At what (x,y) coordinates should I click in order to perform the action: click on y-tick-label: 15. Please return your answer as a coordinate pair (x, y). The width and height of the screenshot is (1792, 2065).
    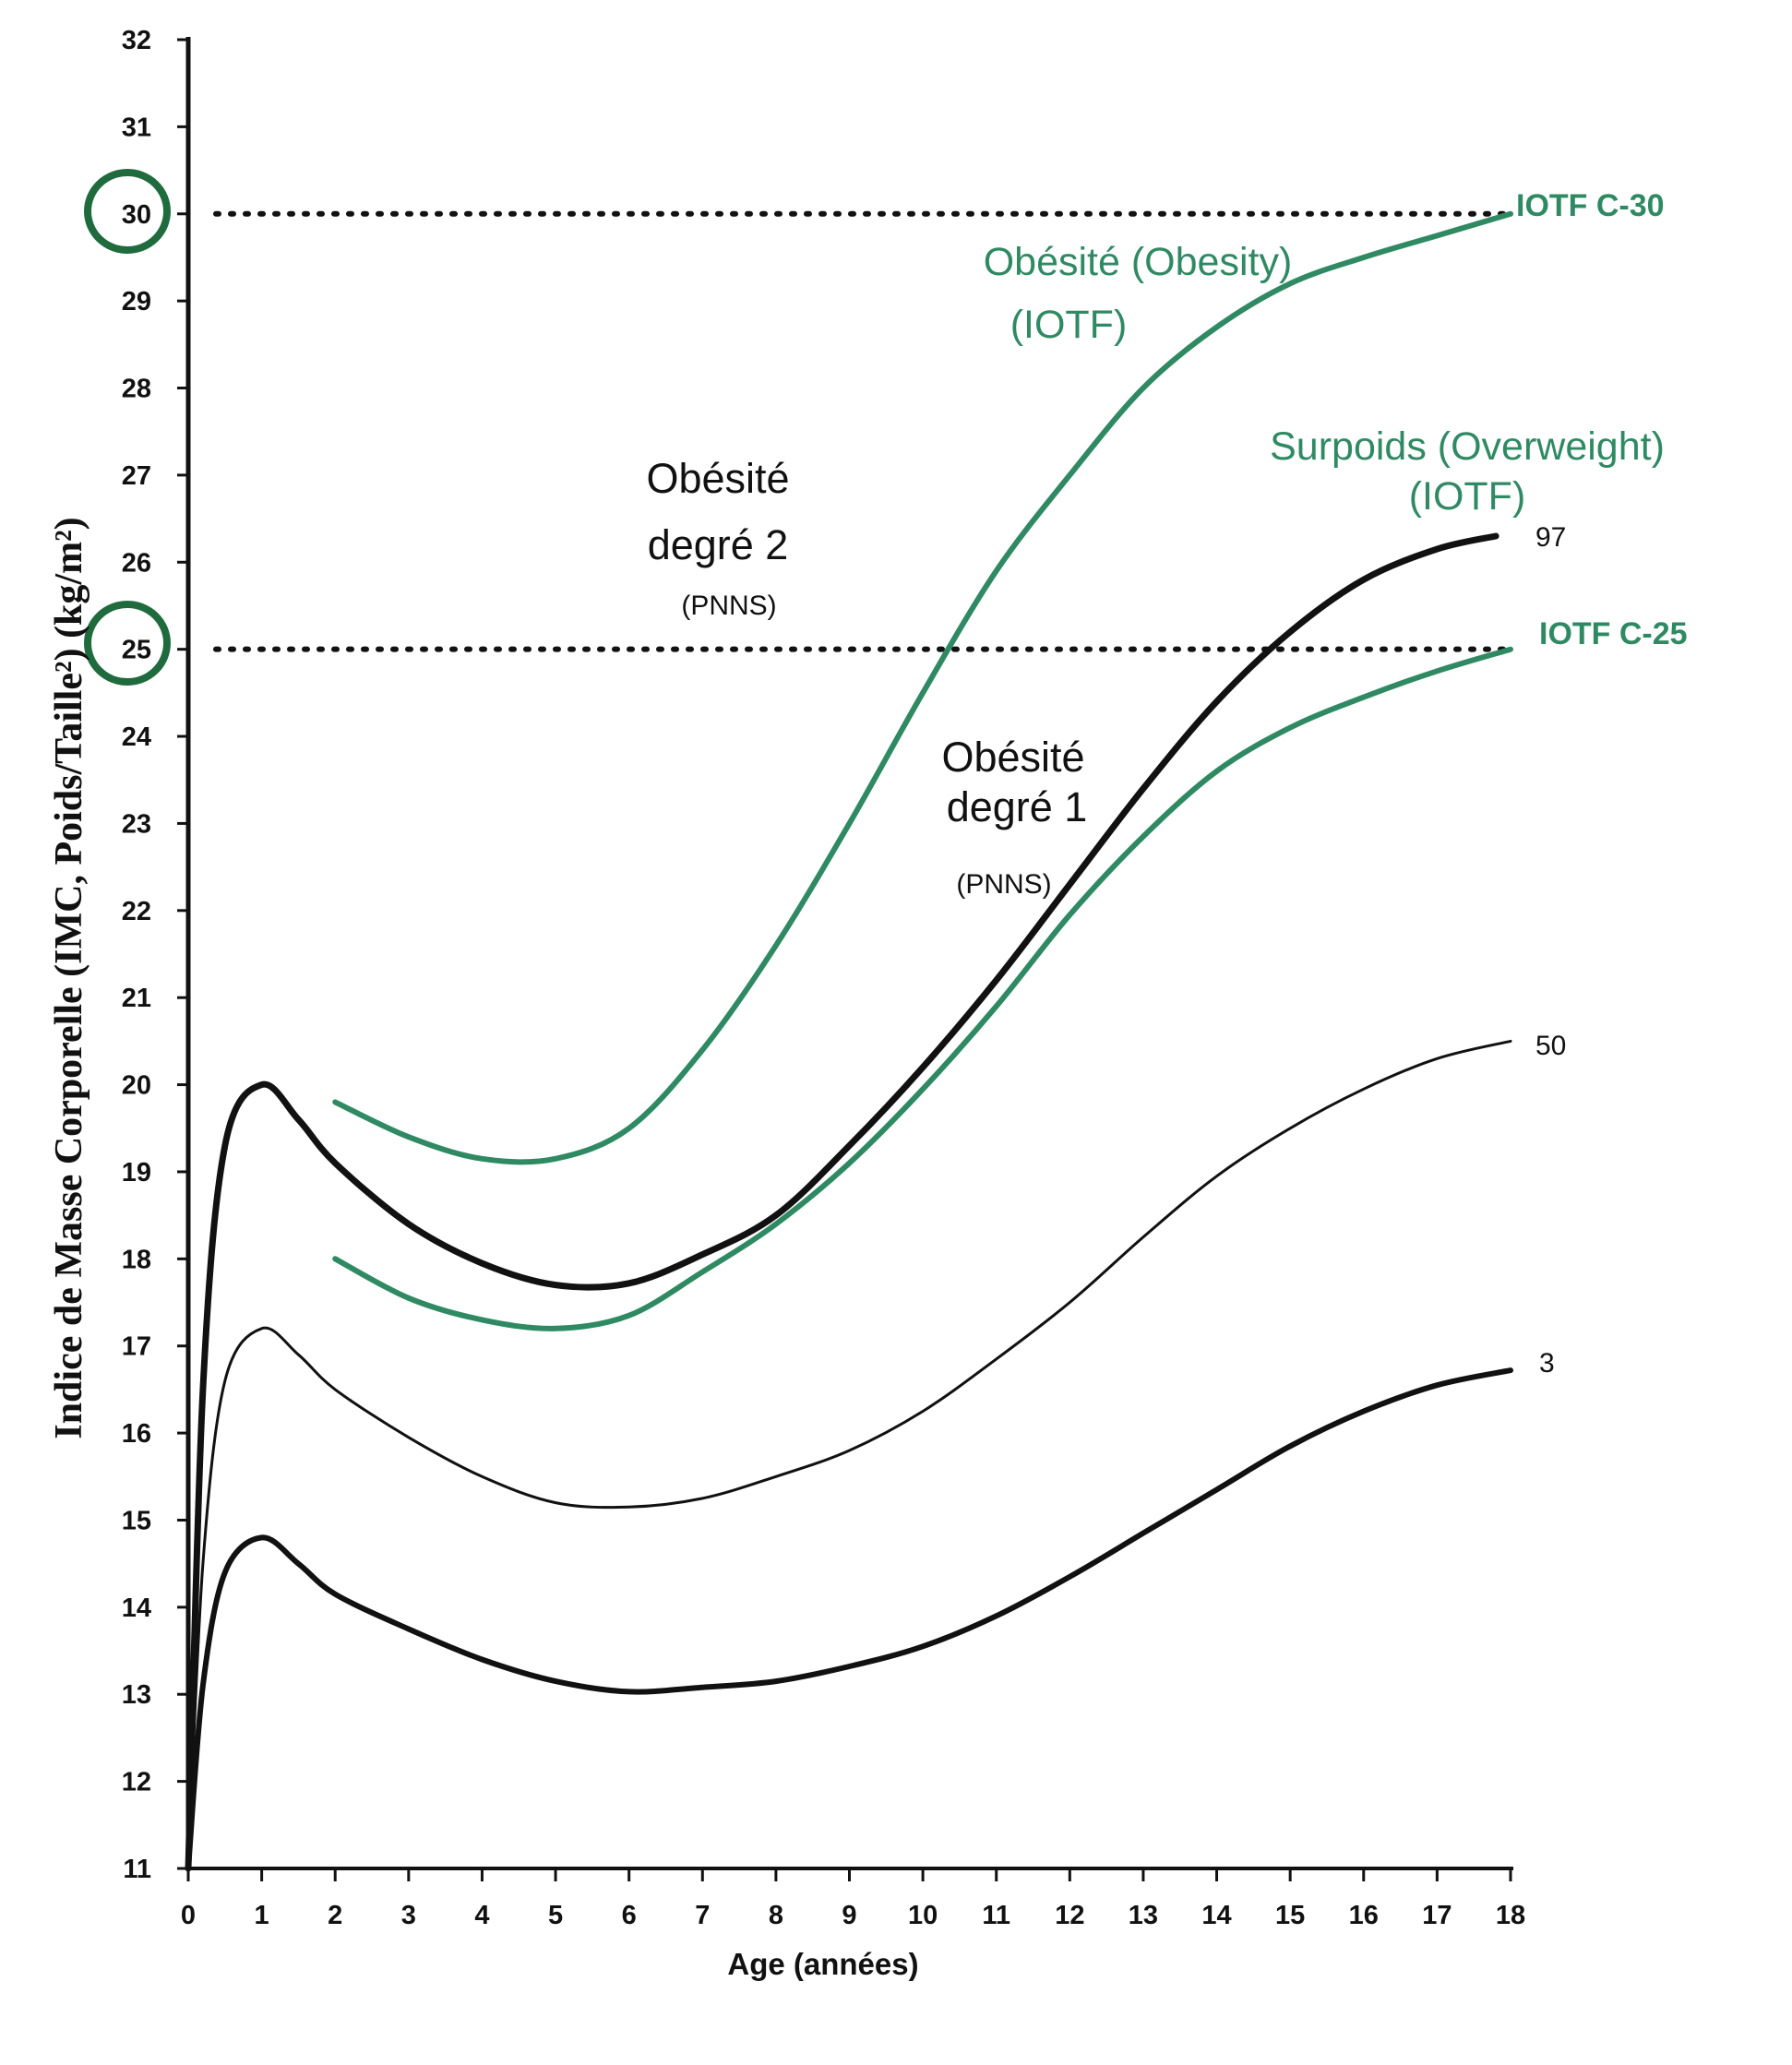
    Looking at the image, I should click on (136, 1521).